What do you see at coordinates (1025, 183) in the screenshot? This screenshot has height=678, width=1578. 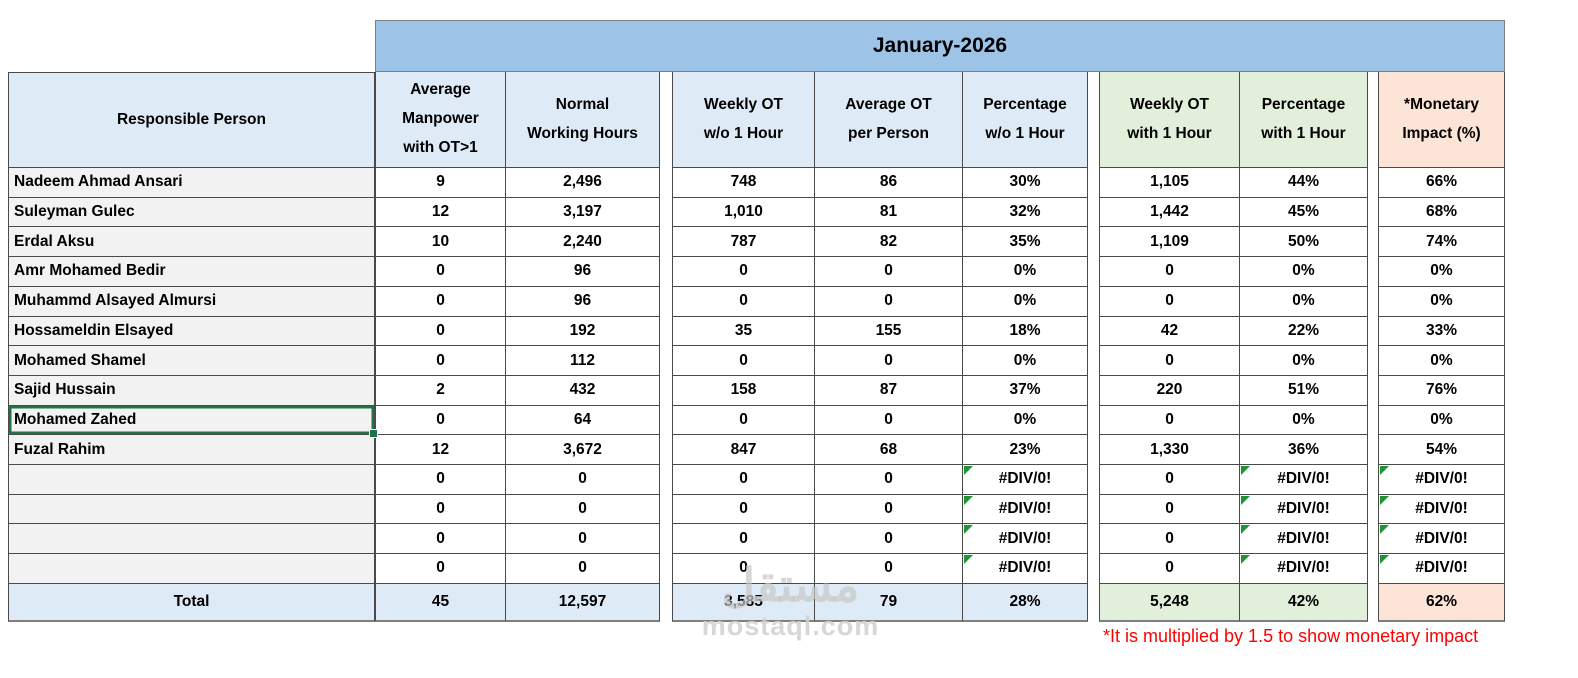 I see `value-cell: 30%` at bounding box center [1025, 183].